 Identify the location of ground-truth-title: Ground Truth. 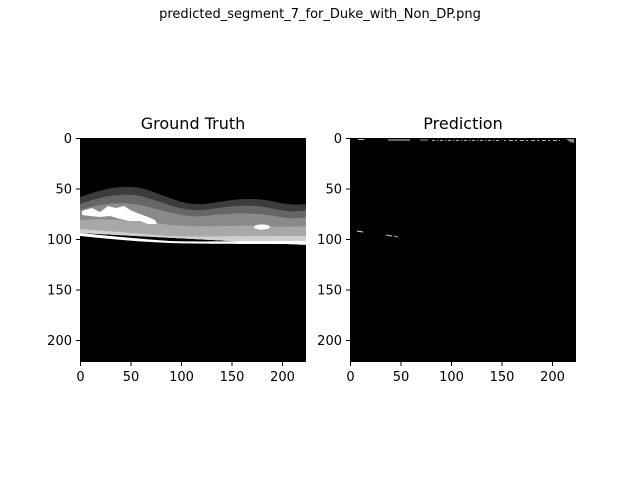
(193, 123).